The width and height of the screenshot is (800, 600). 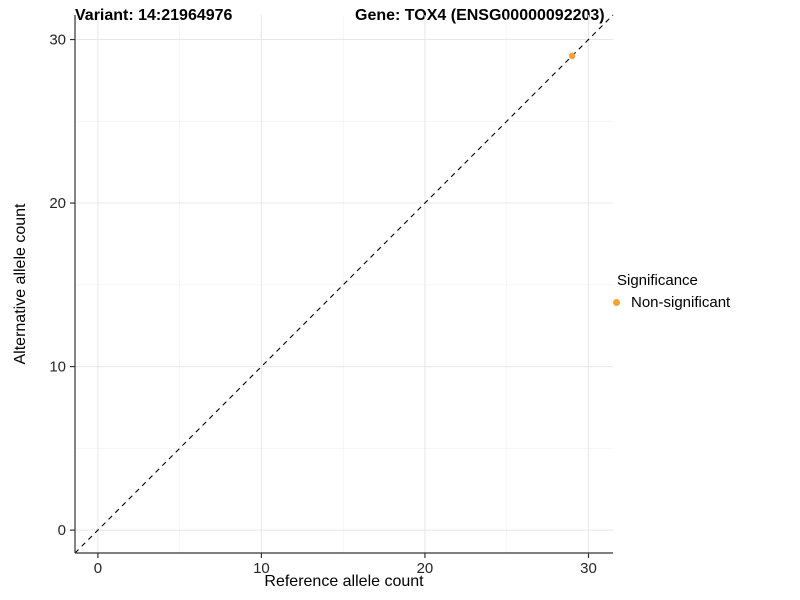 What do you see at coordinates (681, 302) in the screenshot?
I see `legend-item-label: Non-significant` at bounding box center [681, 302].